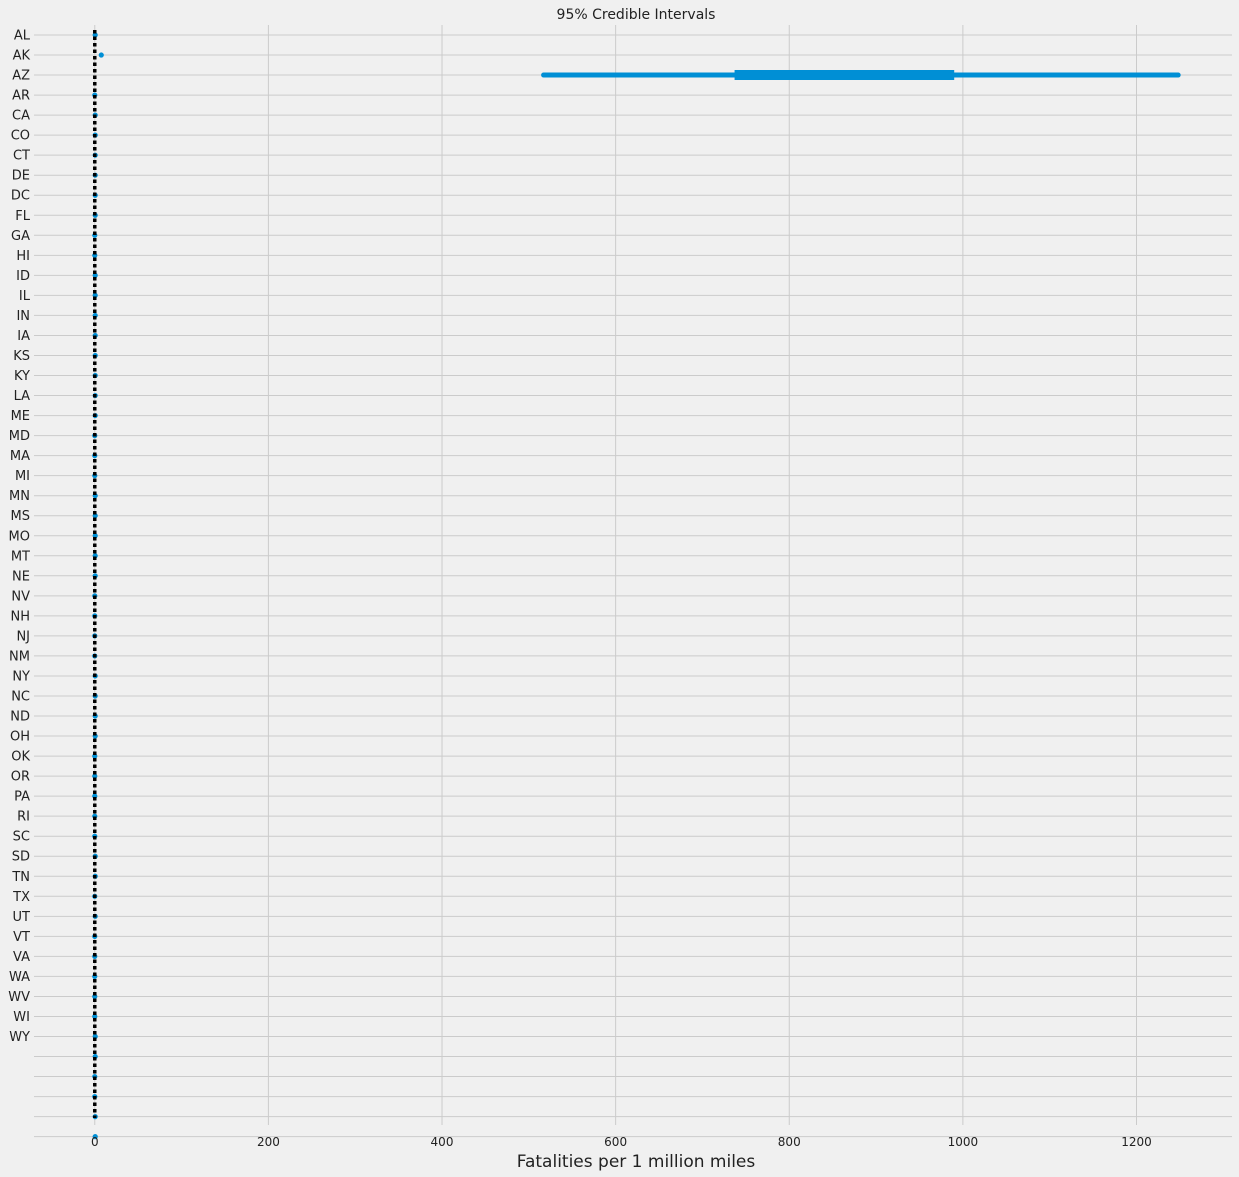  I want to click on y-tick-label: MI, so click(22, 476).